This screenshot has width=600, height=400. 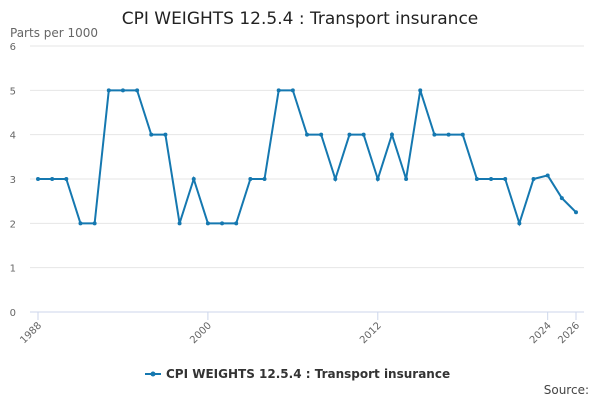 What do you see at coordinates (13, 136) in the screenshot?
I see `y-tick-label: 4` at bounding box center [13, 136].